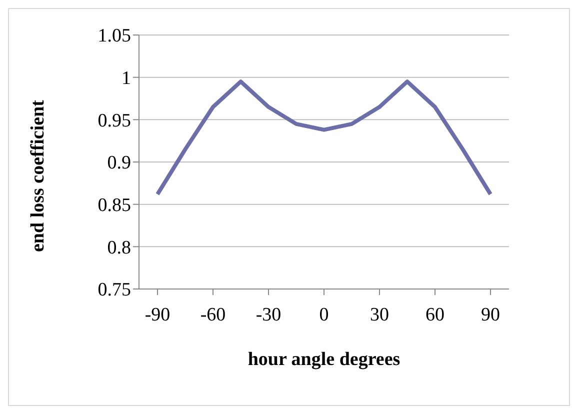 This screenshot has width=576, height=414. What do you see at coordinates (114, 205) in the screenshot?
I see `y-tick-label: 0.85` at bounding box center [114, 205].